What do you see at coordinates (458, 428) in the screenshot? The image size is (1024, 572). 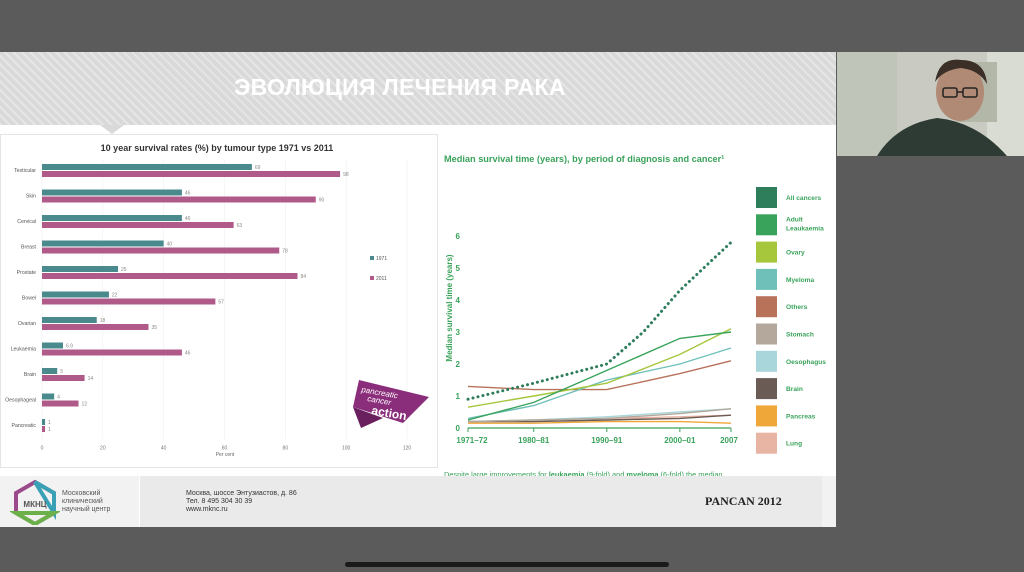 I see `line-y-tick-label: 0` at bounding box center [458, 428].